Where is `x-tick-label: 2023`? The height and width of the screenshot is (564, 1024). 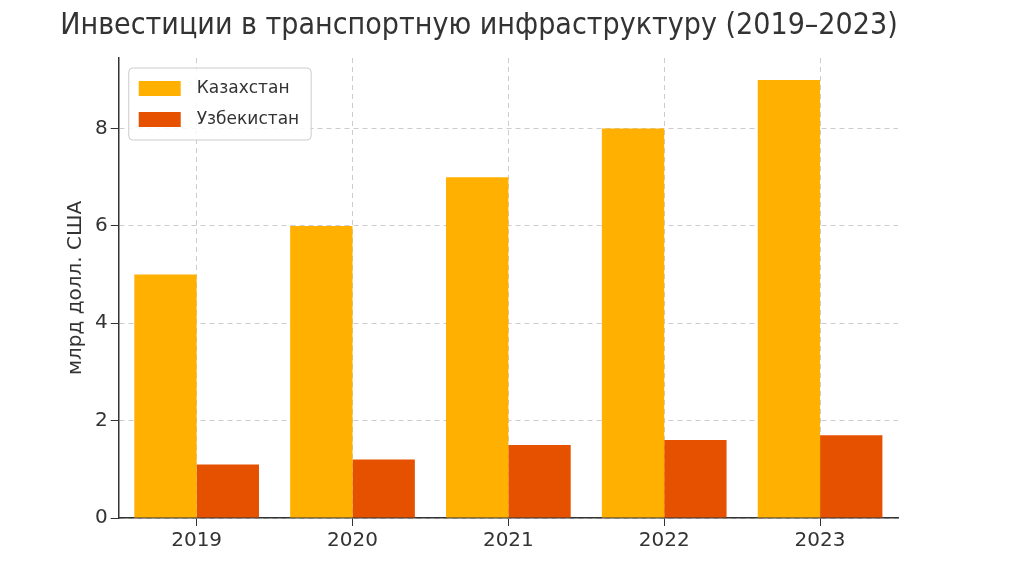 x-tick-label: 2023 is located at coordinates (820, 539).